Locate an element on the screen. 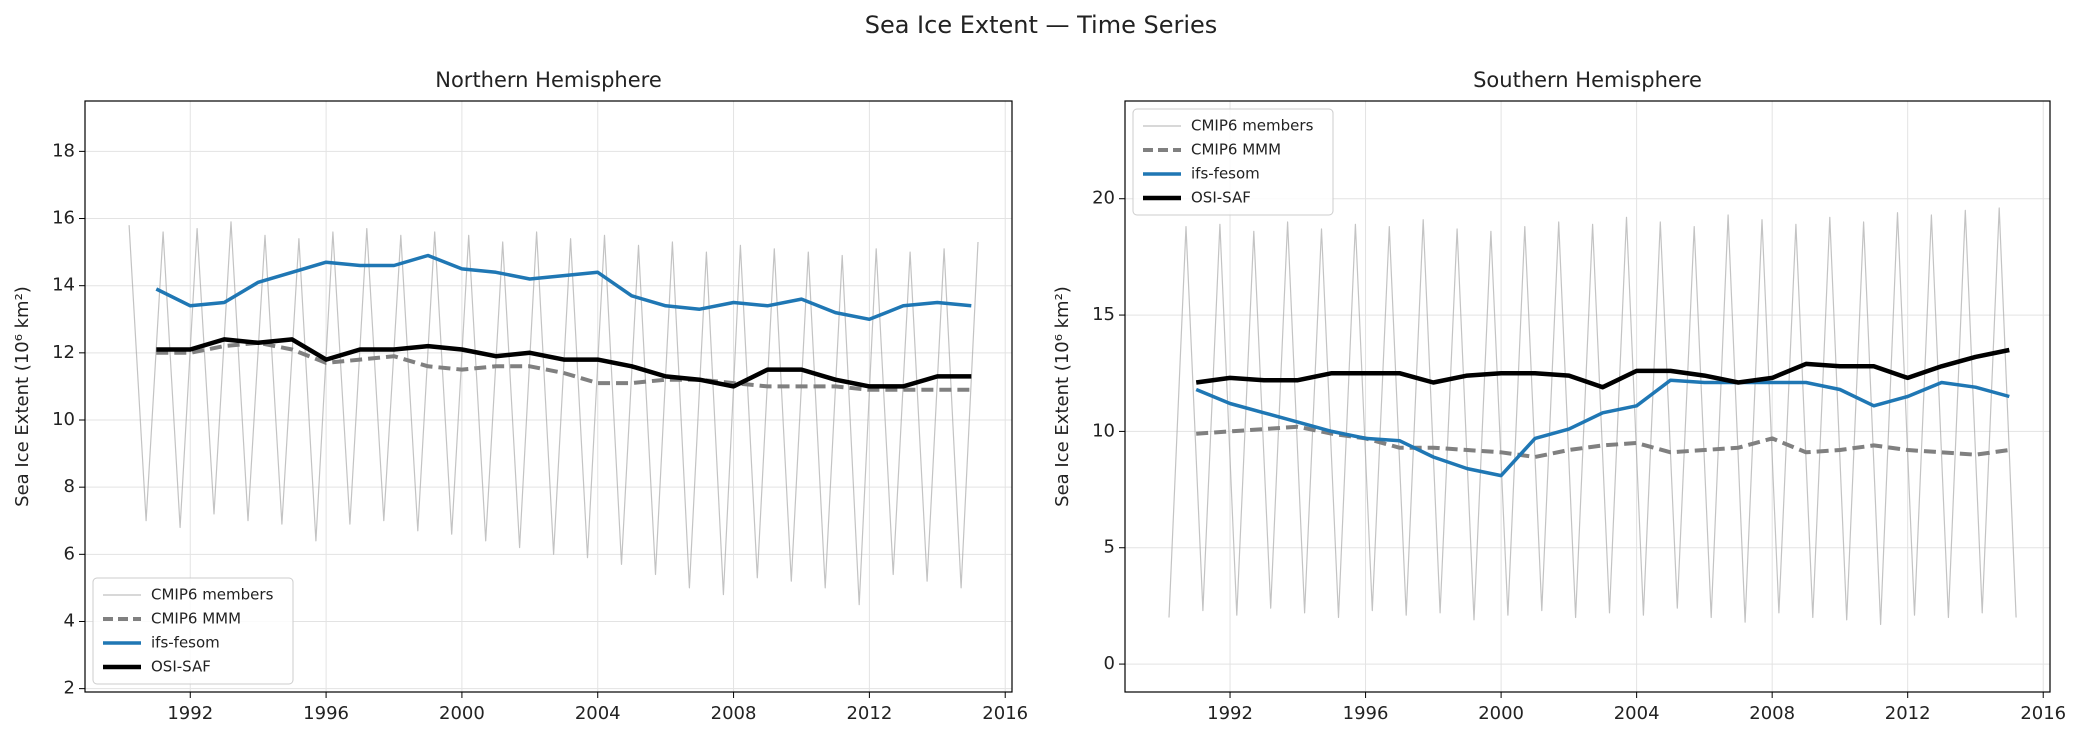  y-tick-label: 5 is located at coordinates (1109, 547).